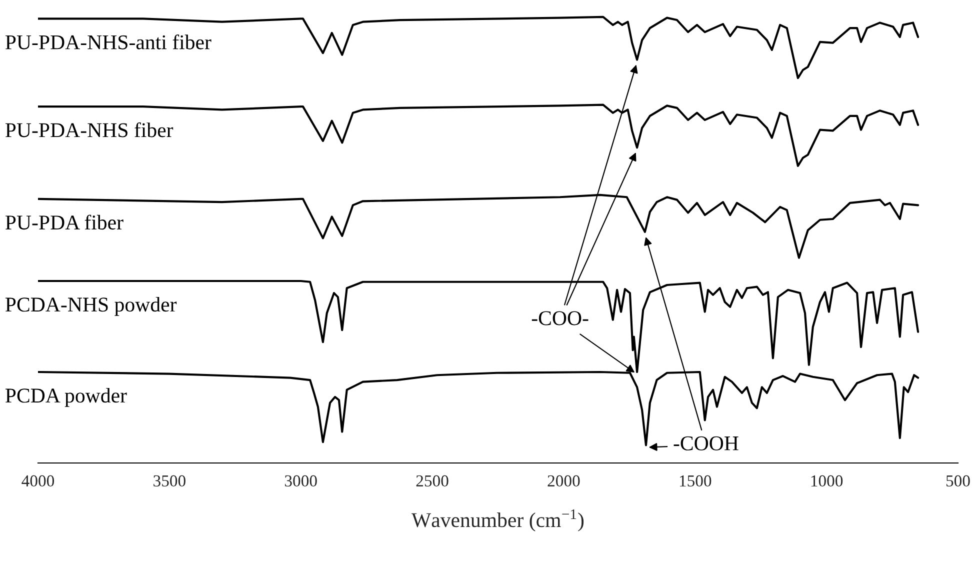  Describe the element at coordinates (432, 481) in the screenshot. I see `x-tick-label: 2500` at that location.